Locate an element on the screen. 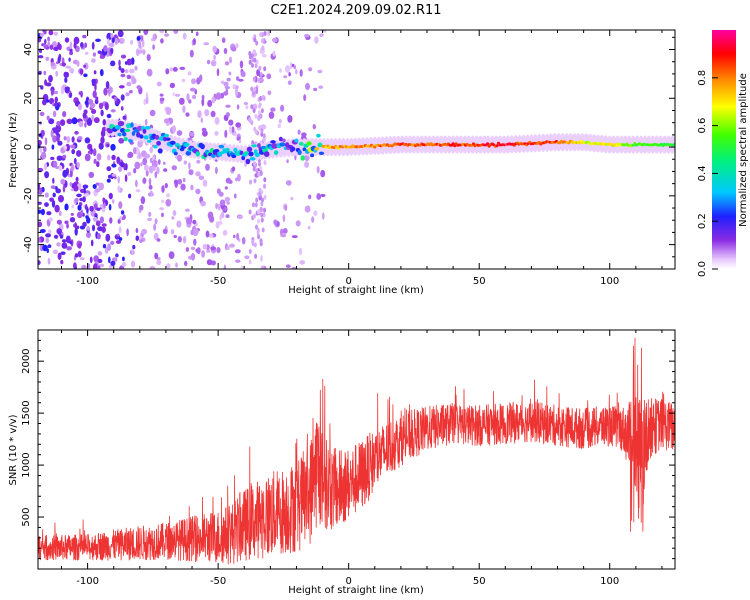  y-tick-label: 2000 is located at coordinates (26, 360).